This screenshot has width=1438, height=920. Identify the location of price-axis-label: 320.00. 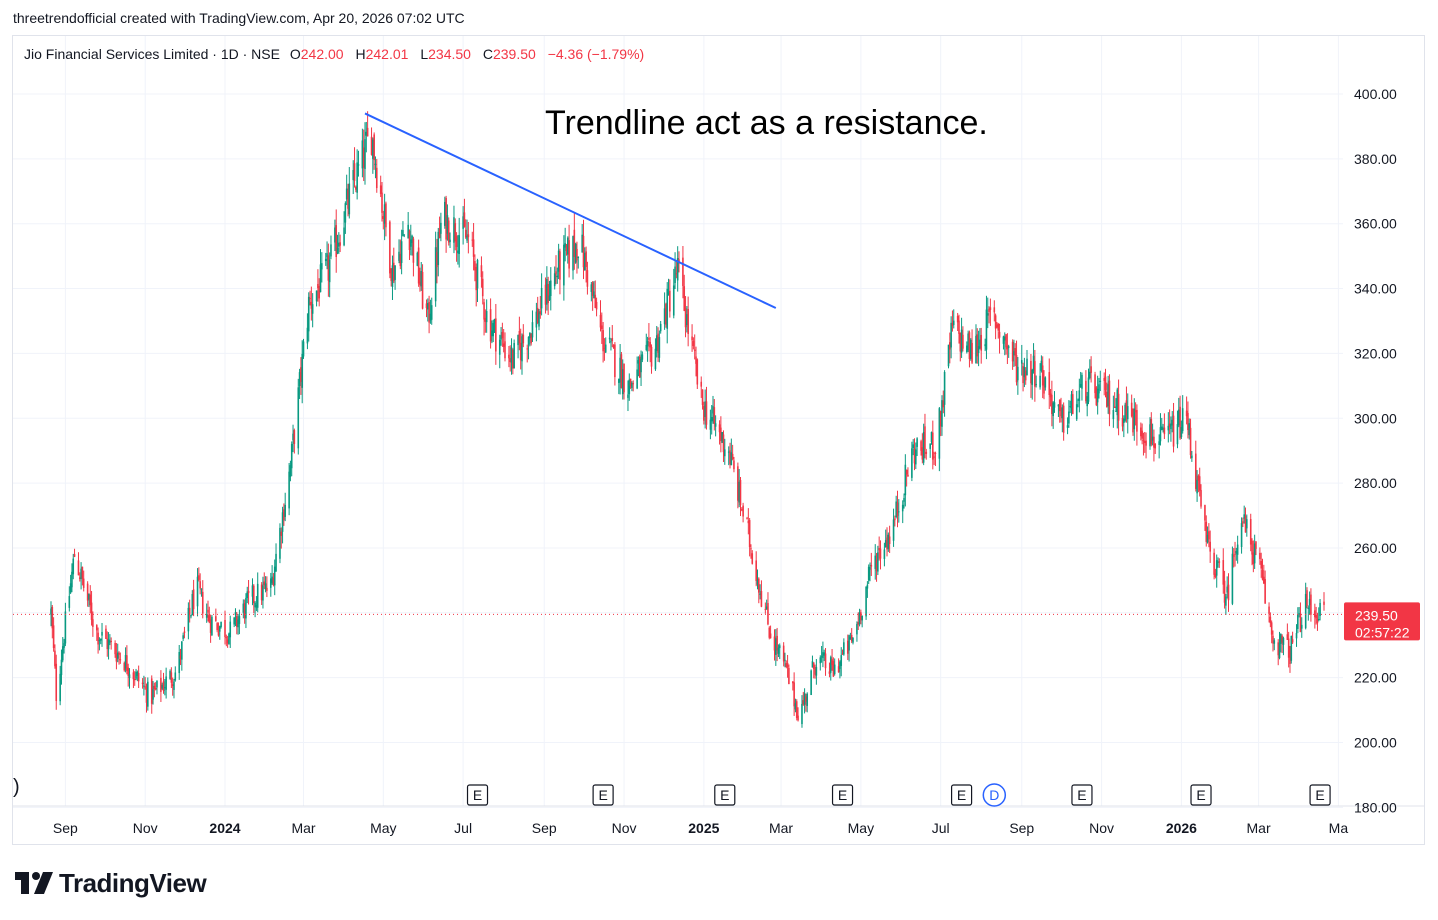
(1375, 353).